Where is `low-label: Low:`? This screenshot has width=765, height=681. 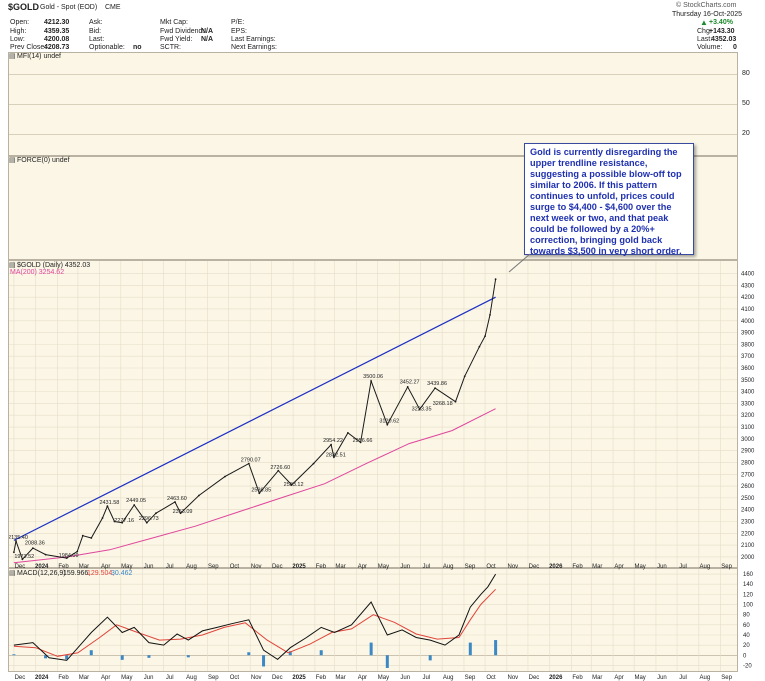 low-label: Low: is located at coordinates (17, 39).